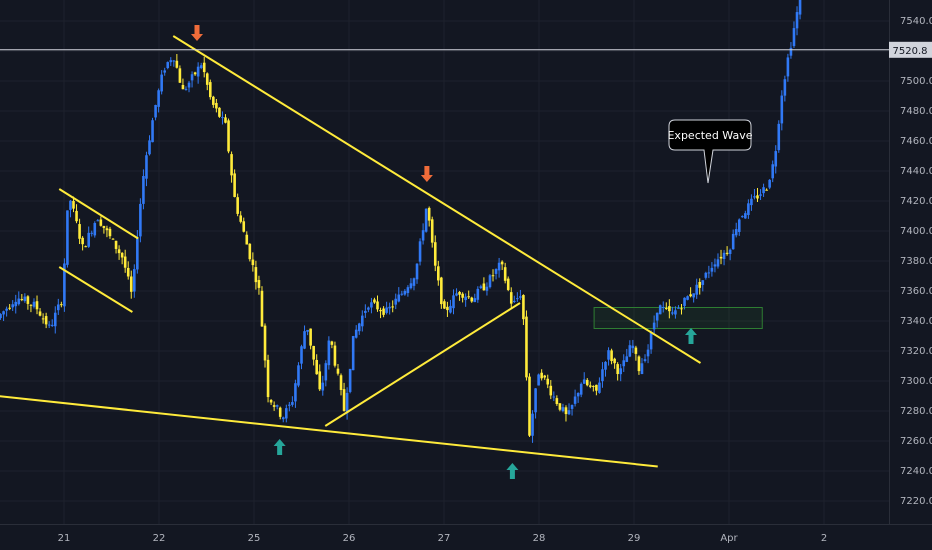  What do you see at coordinates (824, 538) in the screenshot?
I see `x-tick-label: 2` at bounding box center [824, 538].